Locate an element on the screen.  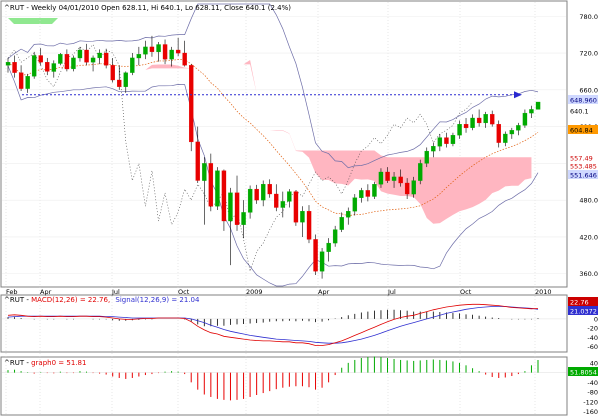
legend-swatch is located at coordinates (33, 21).